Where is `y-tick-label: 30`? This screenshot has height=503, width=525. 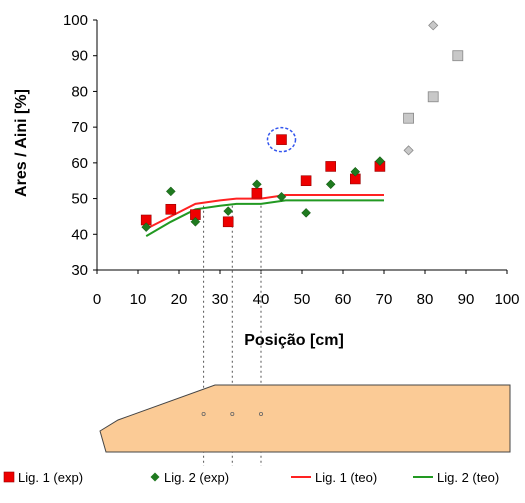 y-tick-label: 30 is located at coordinates (79, 270).